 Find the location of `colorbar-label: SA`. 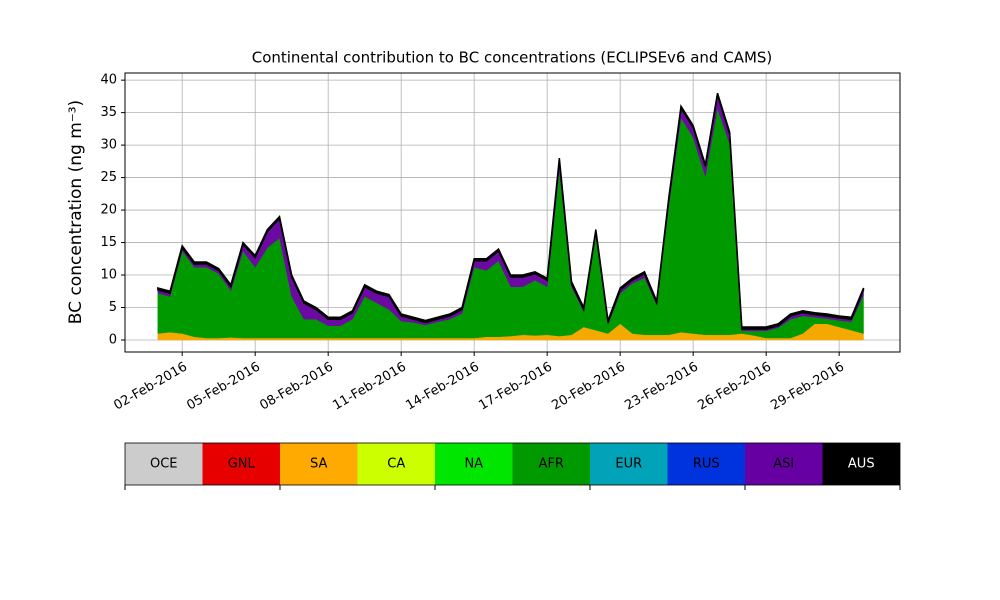

colorbar-label: SA is located at coordinates (318, 464).